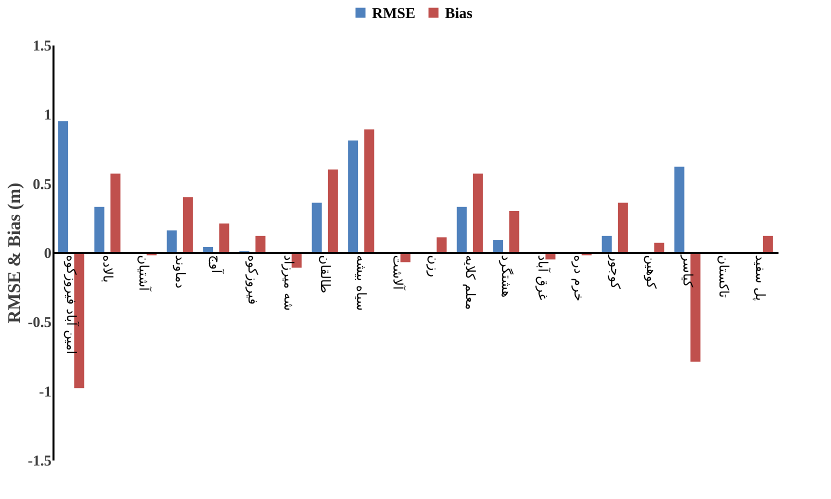 The image size is (831, 499). What do you see at coordinates (14, 253) in the screenshot?
I see `y-axis-title: RMSE & Bias (m)` at bounding box center [14, 253].